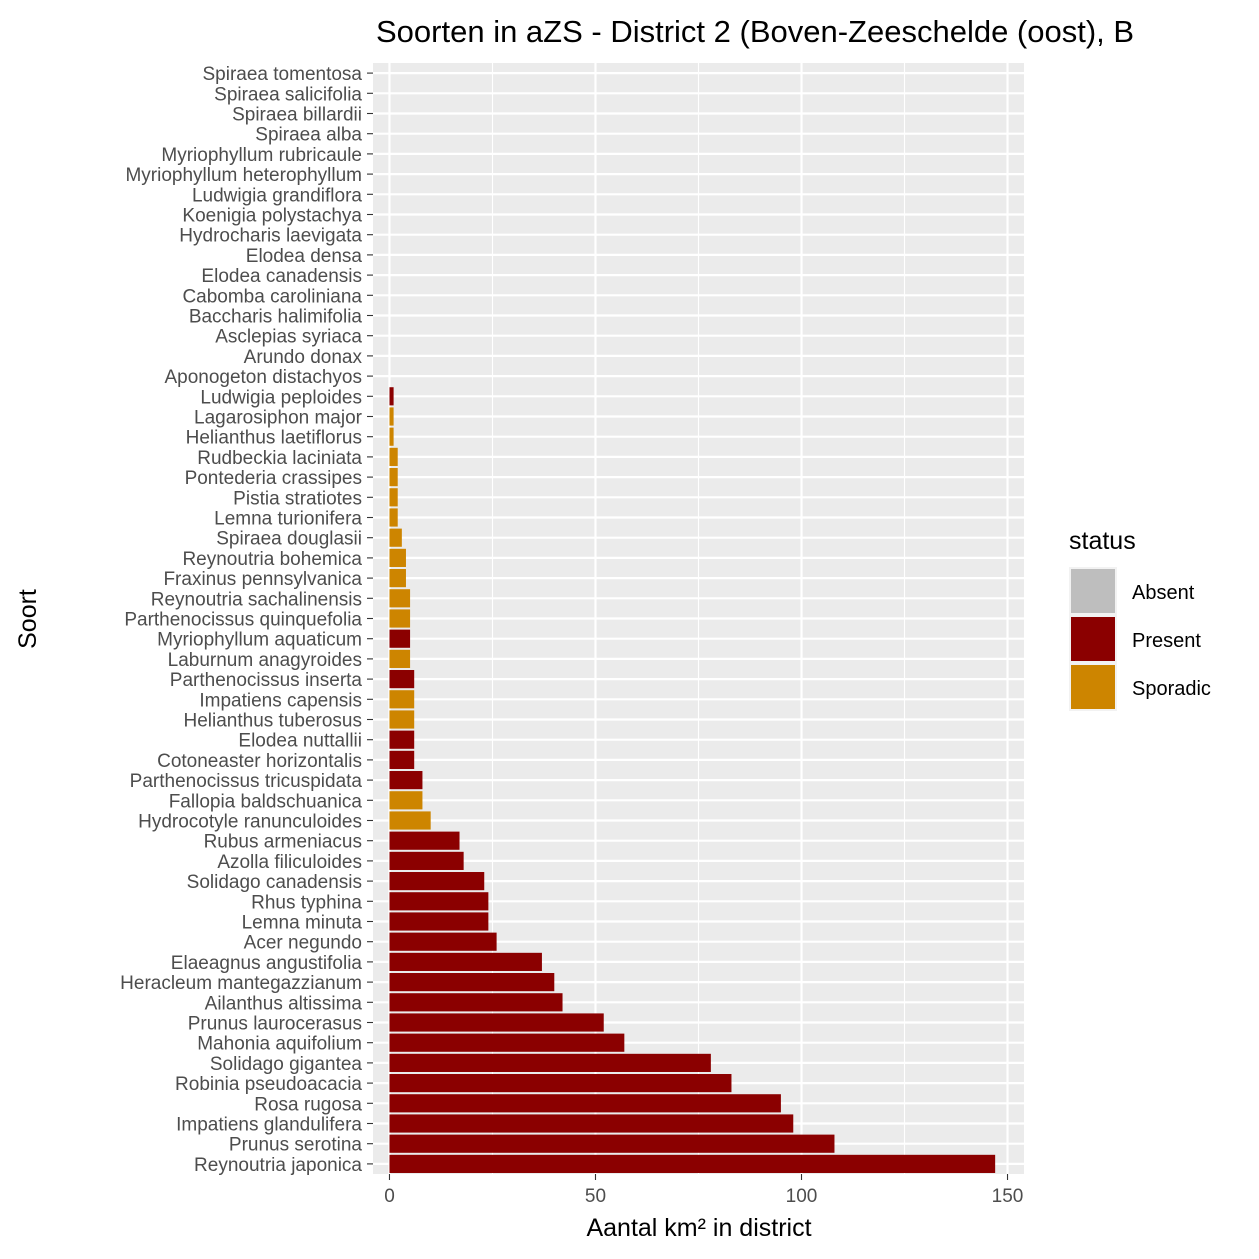 The height and width of the screenshot is (1259, 1259). What do you see at coordinates (270, 236) in the screenshot?
I see `y-tick-label: Hydrocharis laevigata` at bounding box center [270, 236].